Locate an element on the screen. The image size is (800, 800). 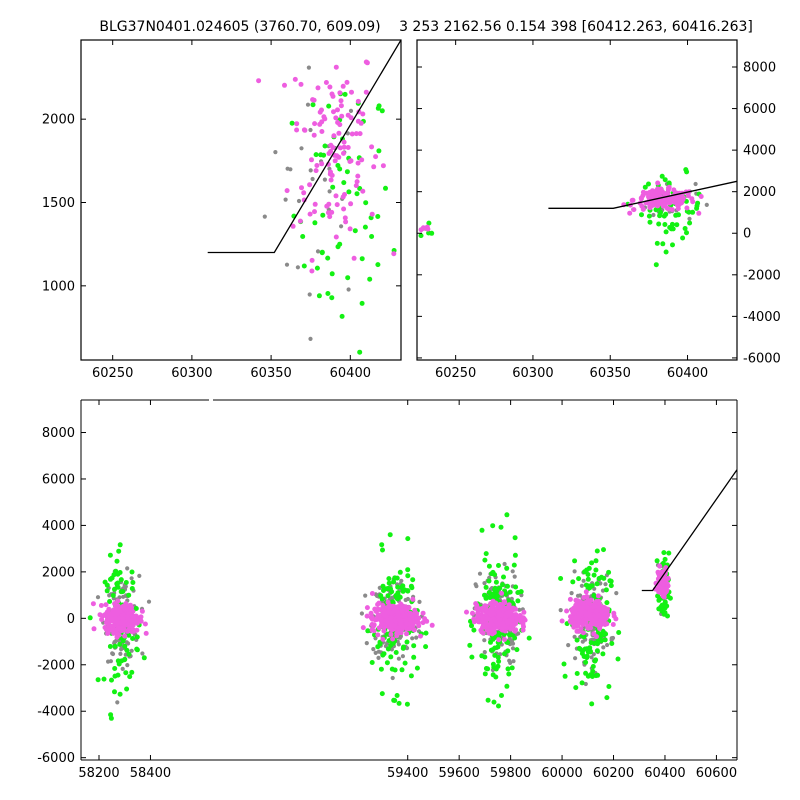
x-tick-label: 60600 is located at coordinates (716, 773).